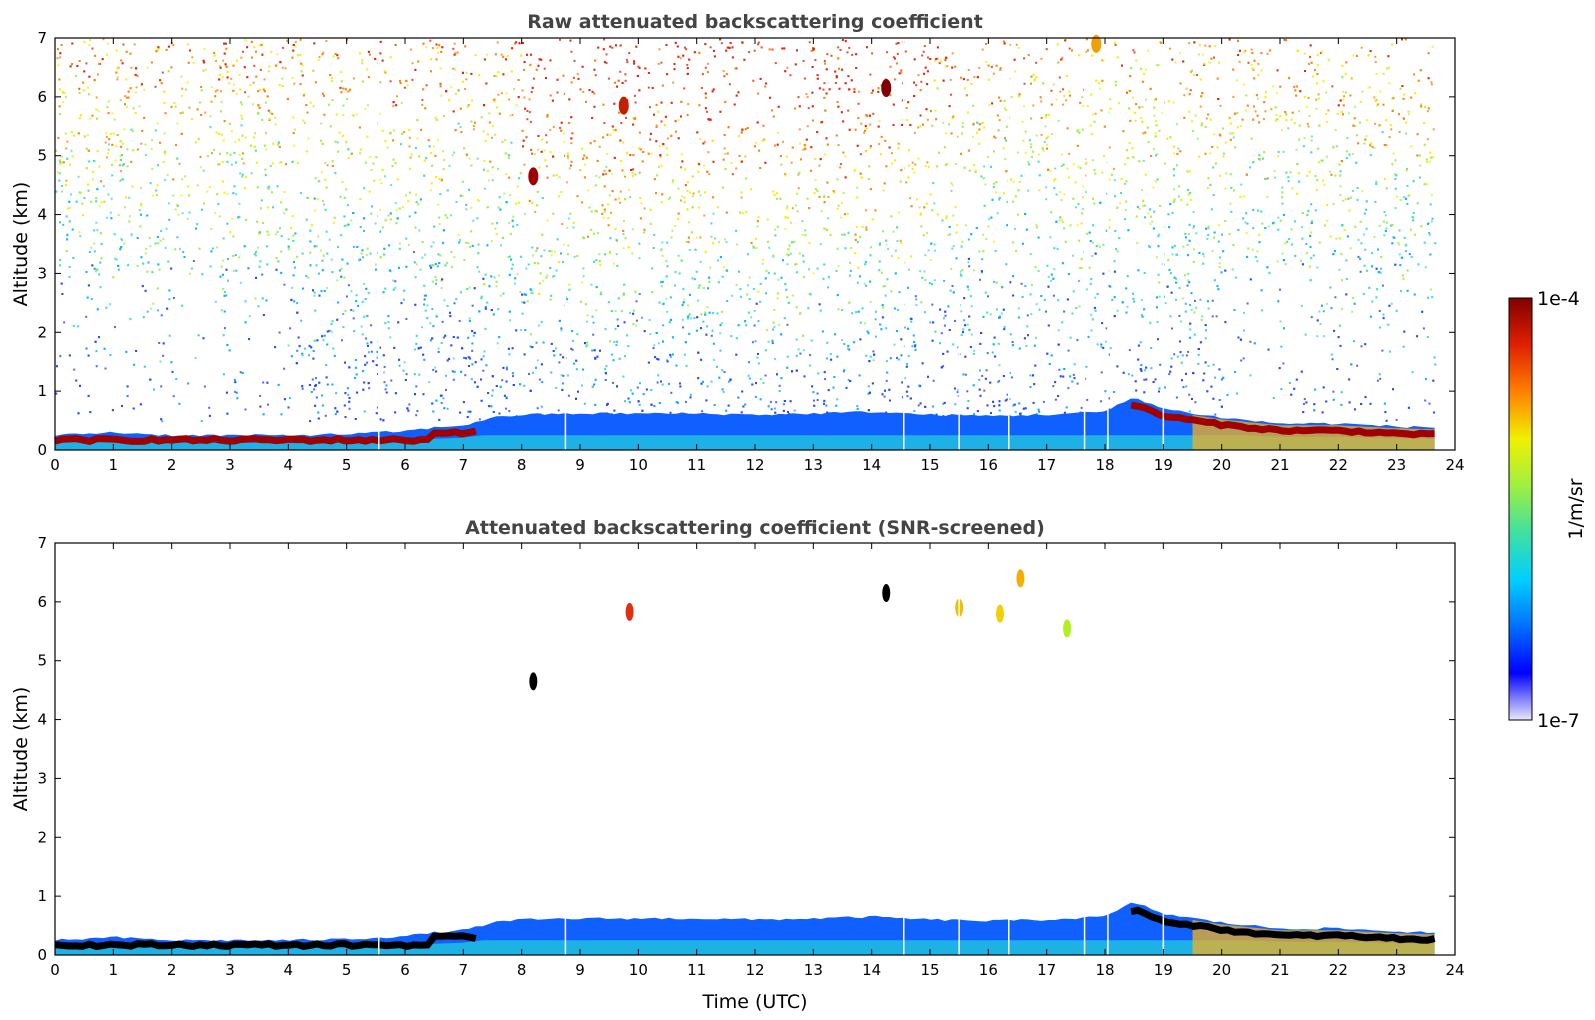 Image resolution: width=1595 pixels, height=1020 pixels. What do you see at coordinates (1547, 510) in the screenshot?
I see `colorbar: 1e-4 1e-7 1/m/sr` at bounding box center [1547, 510].